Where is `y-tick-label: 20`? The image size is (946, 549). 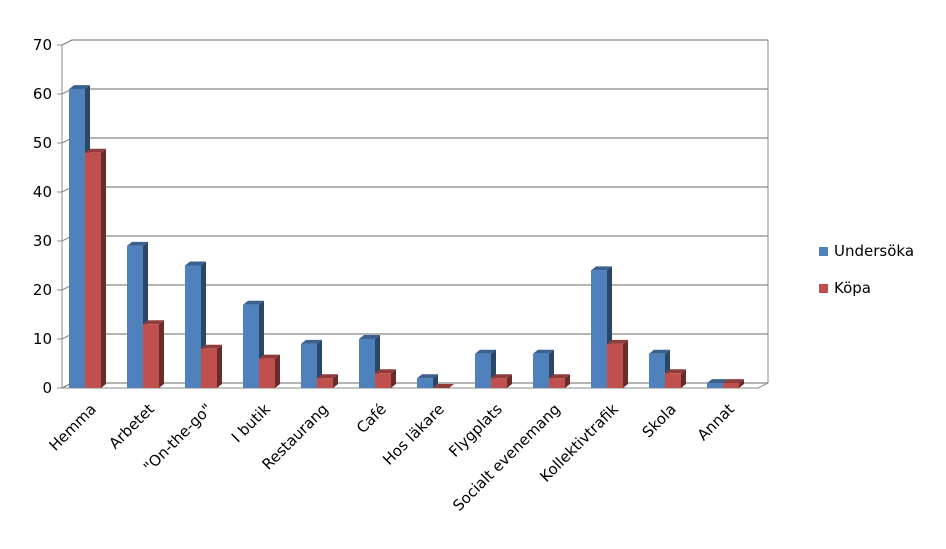 y-tick-label: 20 is located at coordinates (42, 290).